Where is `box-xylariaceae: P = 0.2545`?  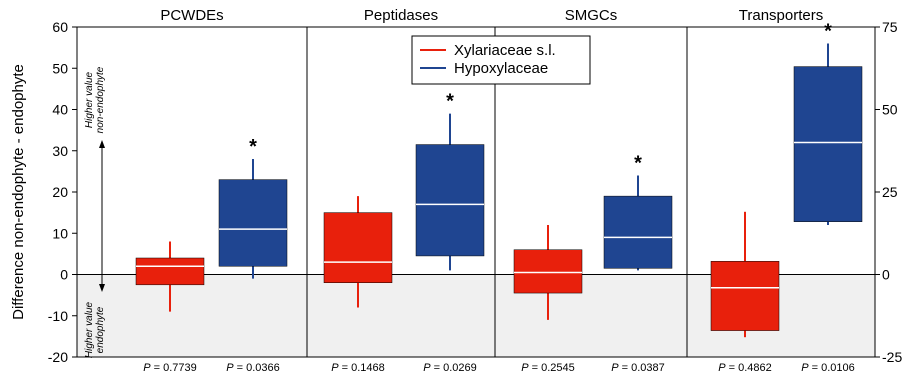 box-xylariaceae: P = 0.2545 is located at coordinates (548, 299).